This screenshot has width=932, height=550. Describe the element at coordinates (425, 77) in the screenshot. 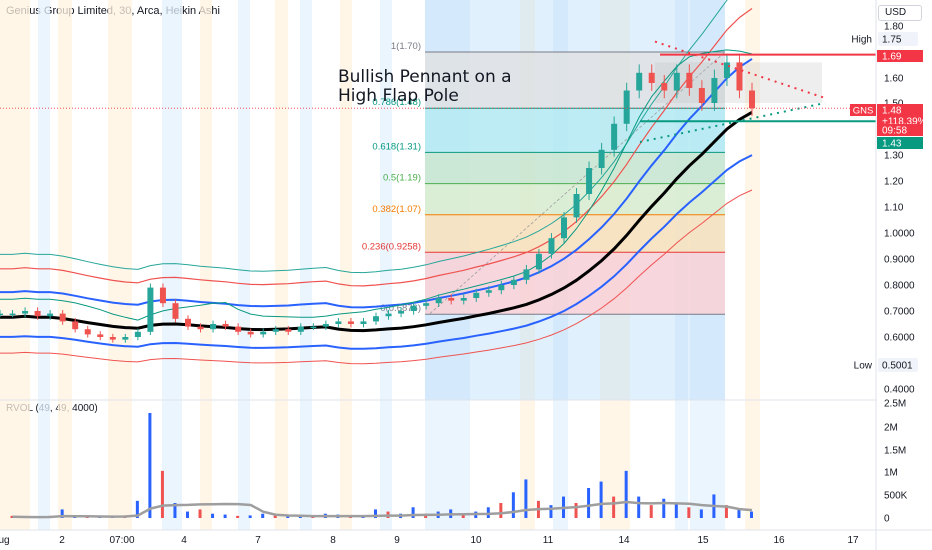

I see `annotation-line-1: Bullish Pennant on a` at that location.